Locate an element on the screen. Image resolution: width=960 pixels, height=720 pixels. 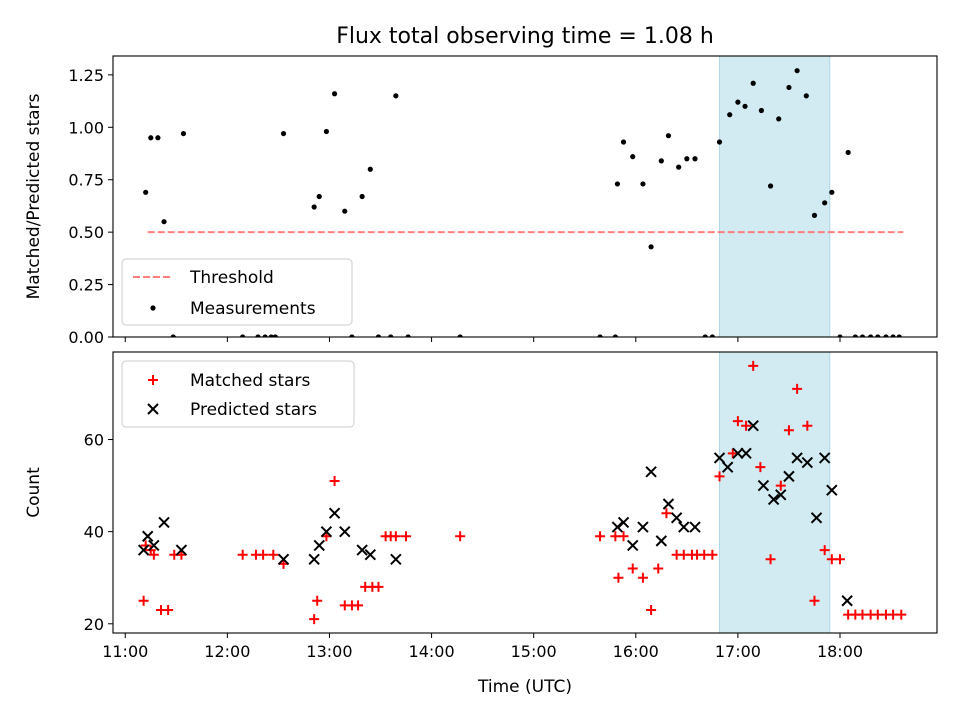
x-tick-label: 12:00 is located at coordinates (227, 651).